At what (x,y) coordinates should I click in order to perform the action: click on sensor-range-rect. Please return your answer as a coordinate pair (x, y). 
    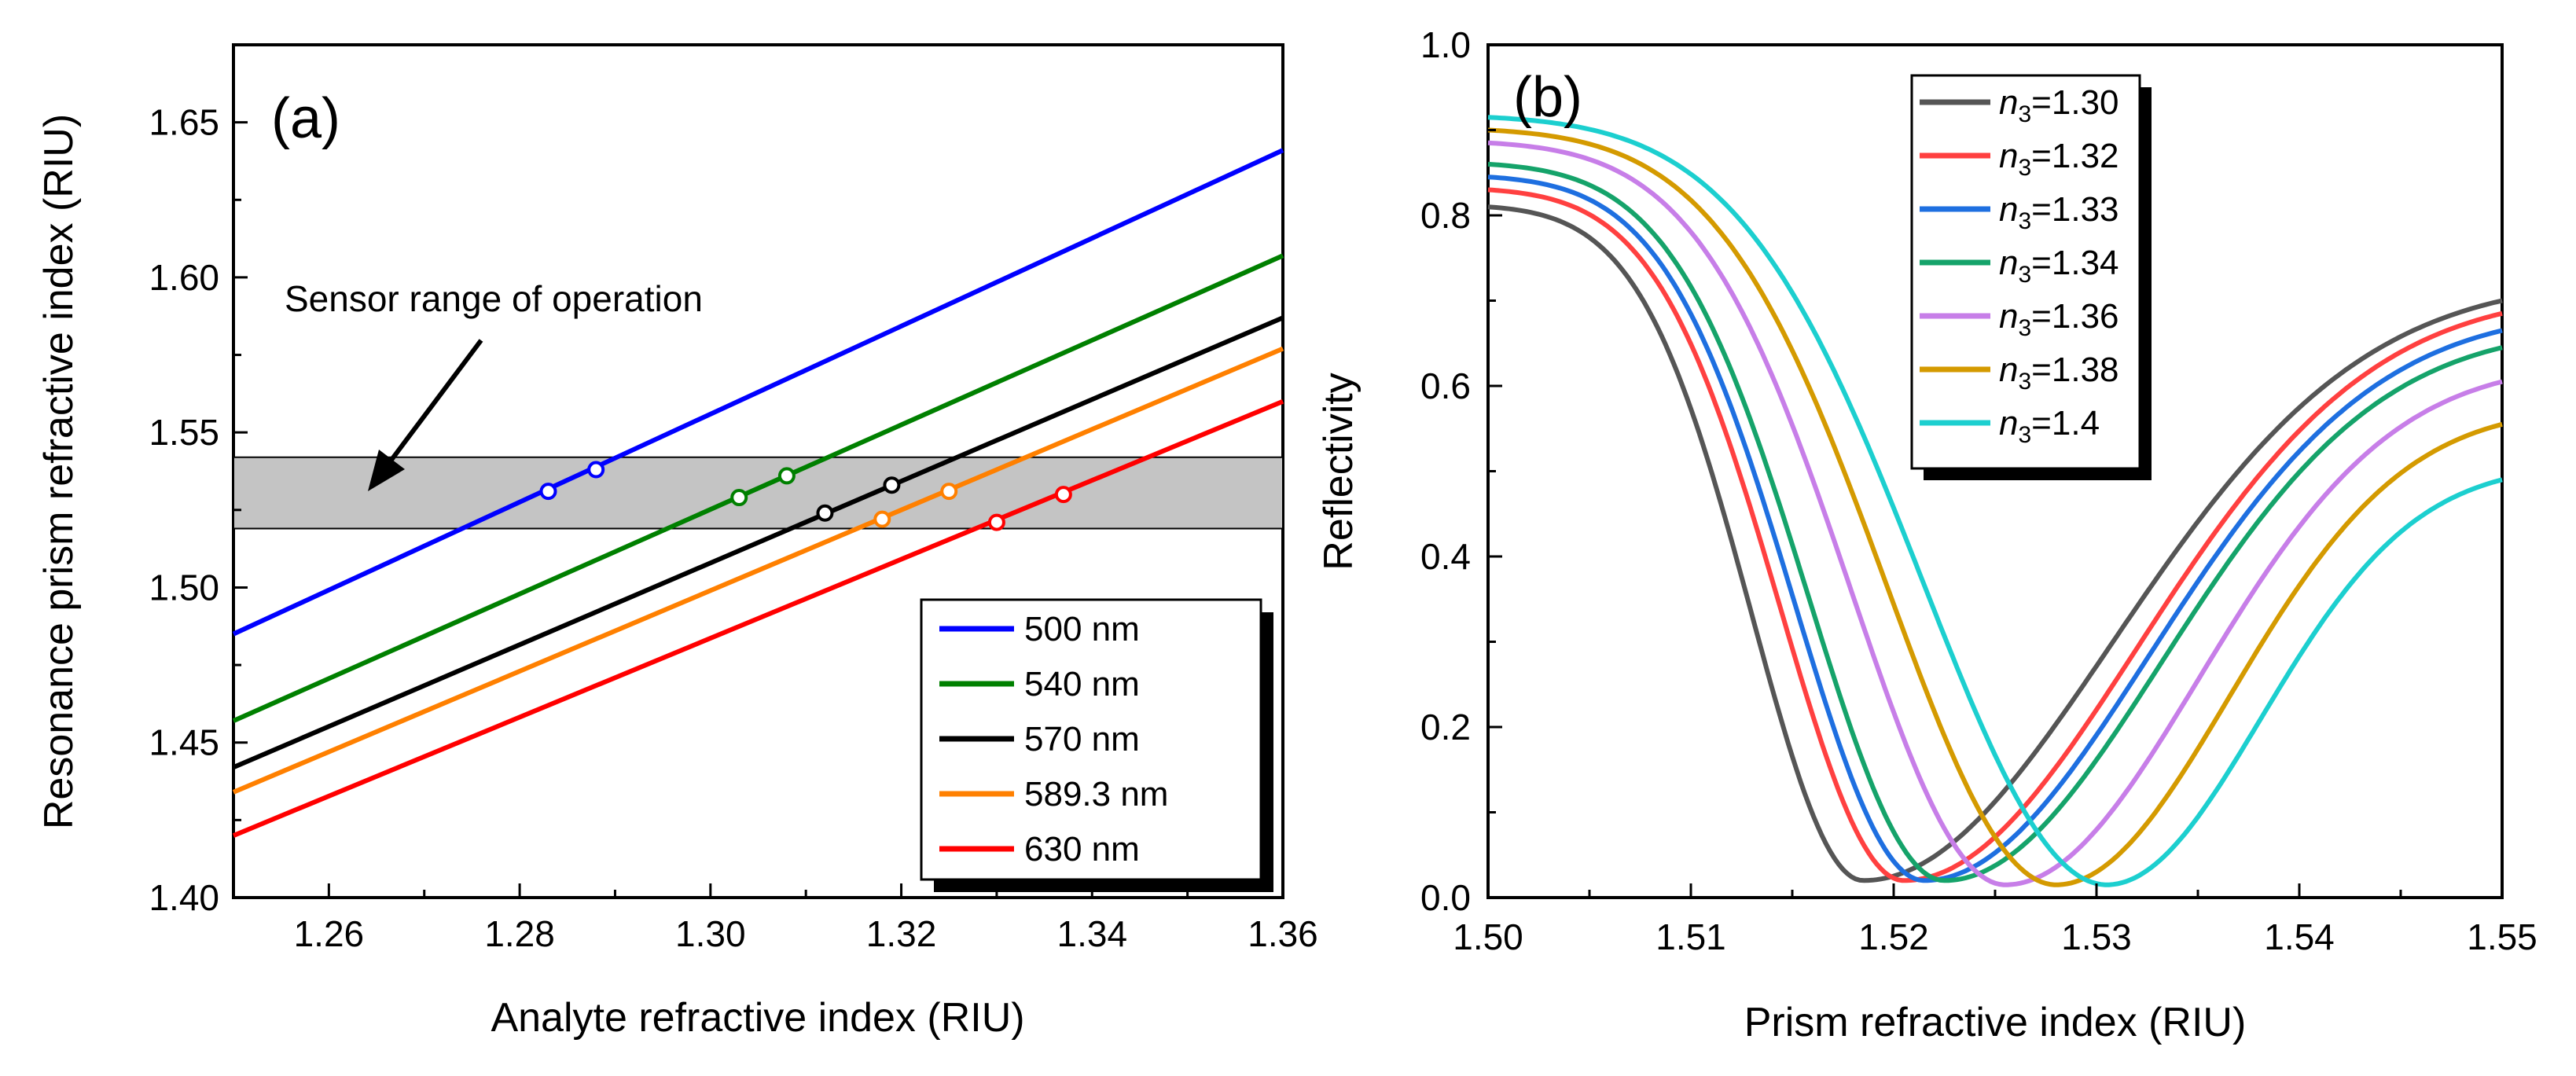
    Looking at the image, I should click on (758, 493).